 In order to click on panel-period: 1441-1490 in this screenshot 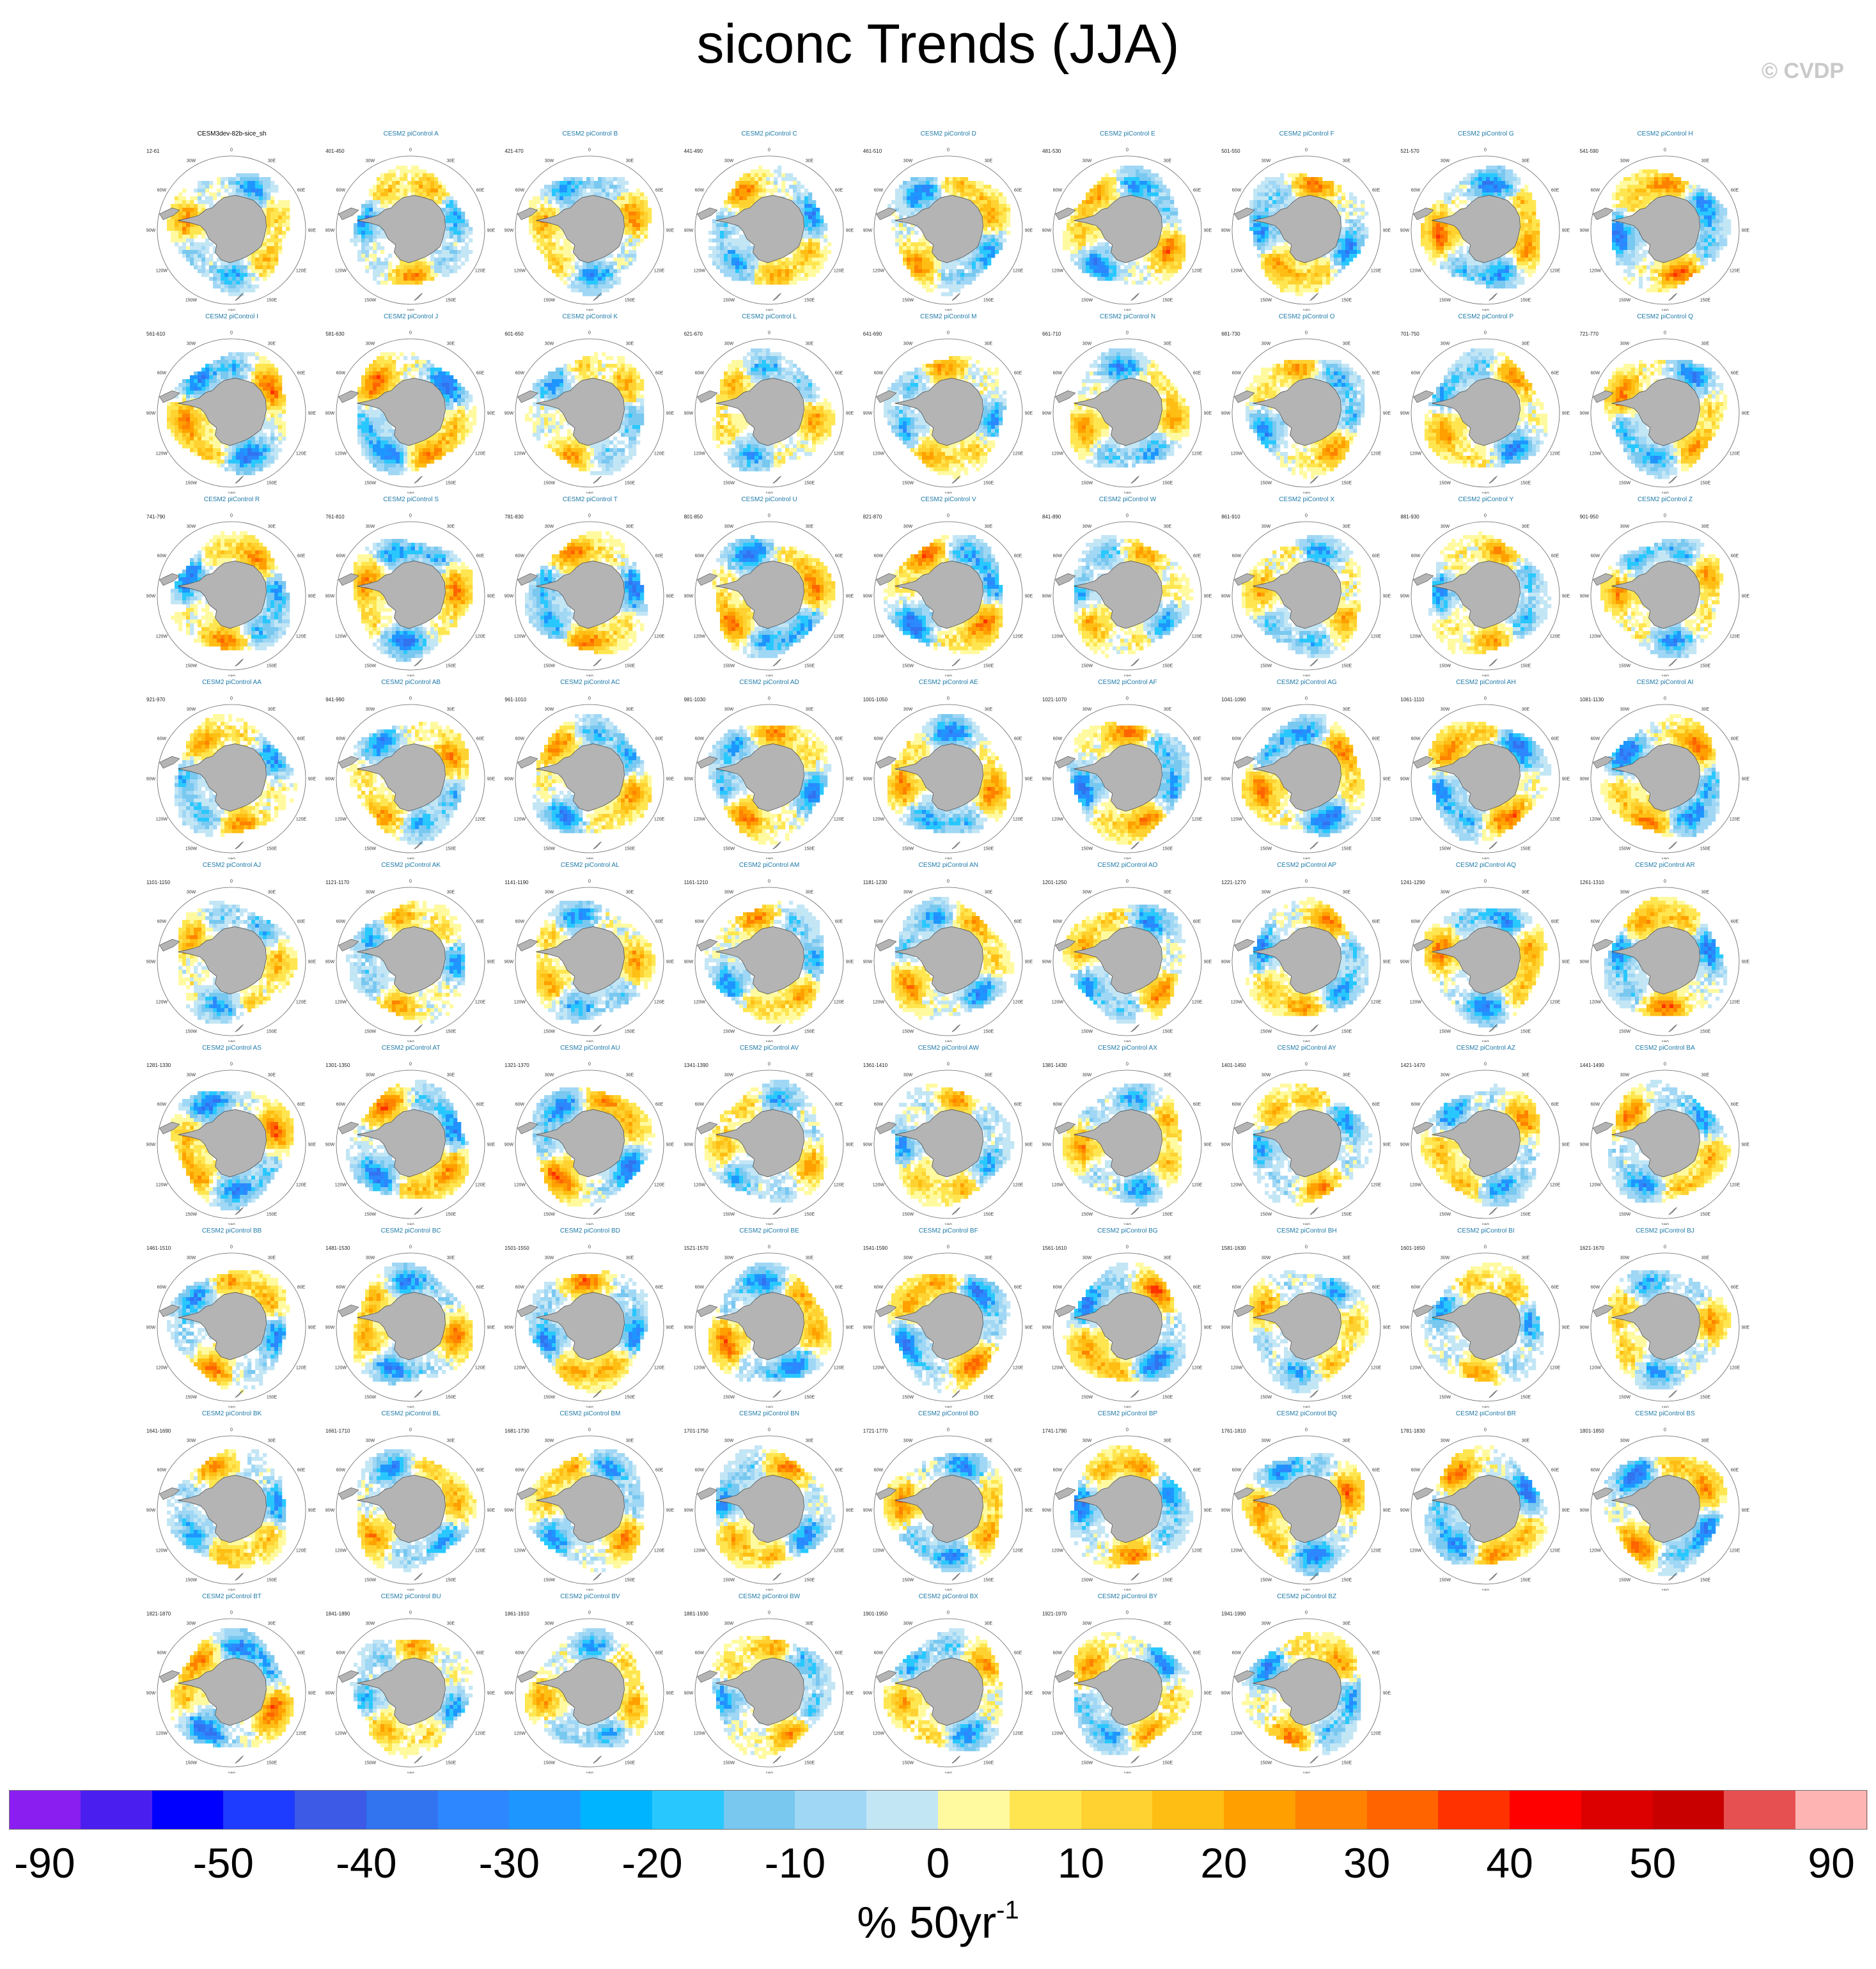, I will do `click(1592, 1065)`.